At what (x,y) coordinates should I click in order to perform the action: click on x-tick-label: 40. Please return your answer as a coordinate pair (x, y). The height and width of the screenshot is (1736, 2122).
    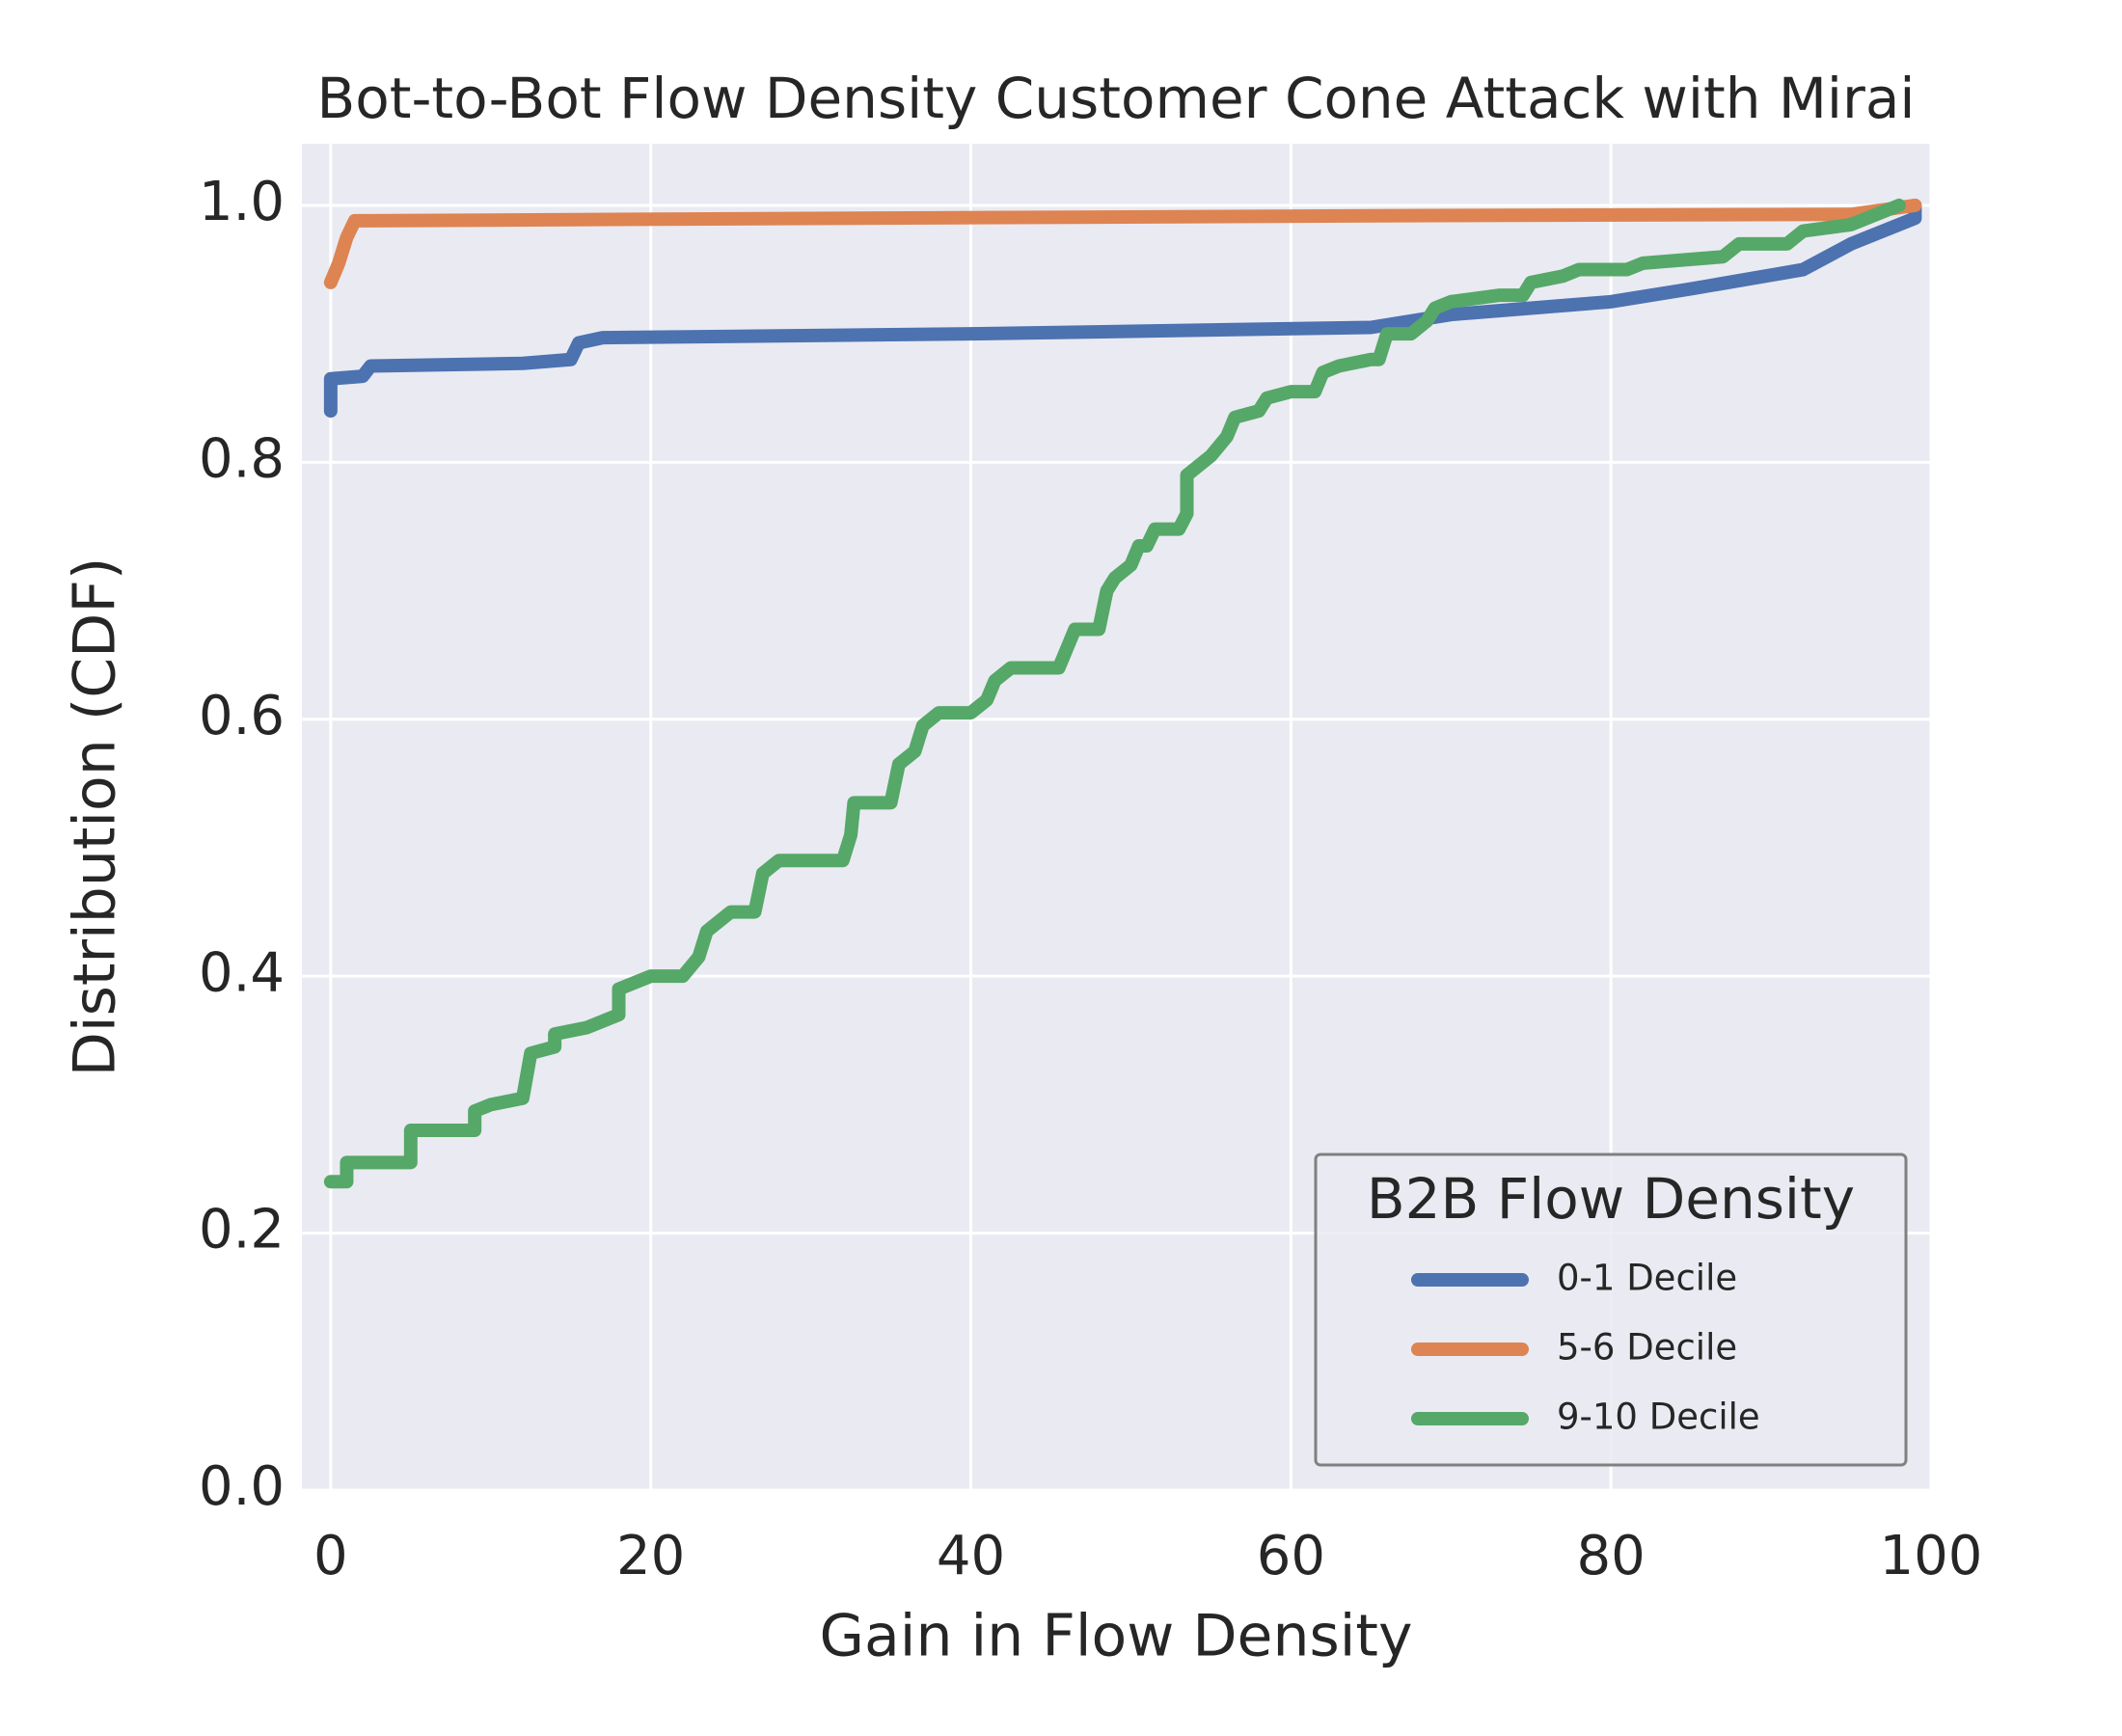
    Looking at the image, I should click on (971, 1556).